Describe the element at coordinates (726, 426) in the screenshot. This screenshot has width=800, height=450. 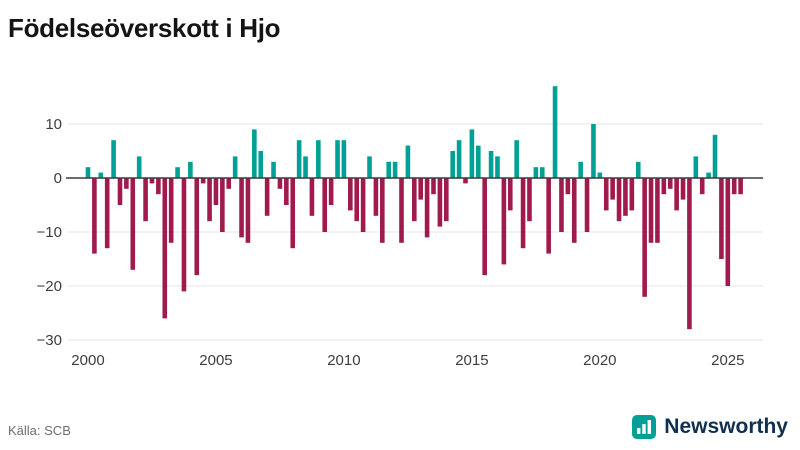
I see `brand-name: Newsworthy` at that location.